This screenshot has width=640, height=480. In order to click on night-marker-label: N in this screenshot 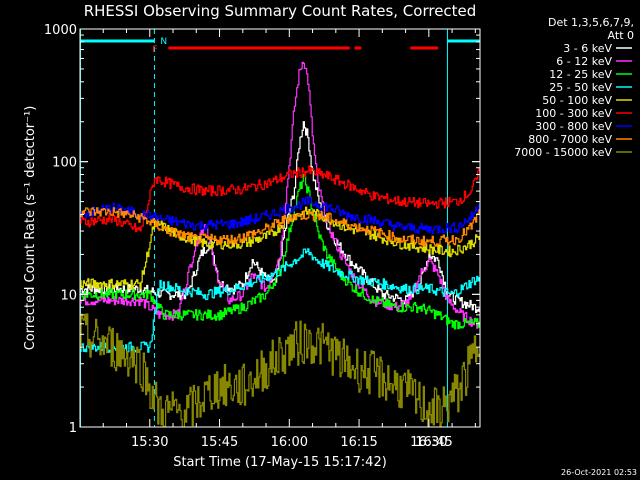, I will do `click(163, 42)`.